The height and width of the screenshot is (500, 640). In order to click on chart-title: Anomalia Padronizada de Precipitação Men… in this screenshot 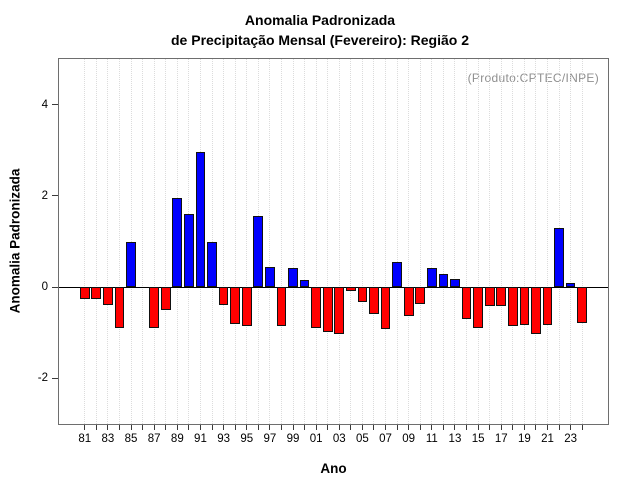, I will do `click(320, 30)`.